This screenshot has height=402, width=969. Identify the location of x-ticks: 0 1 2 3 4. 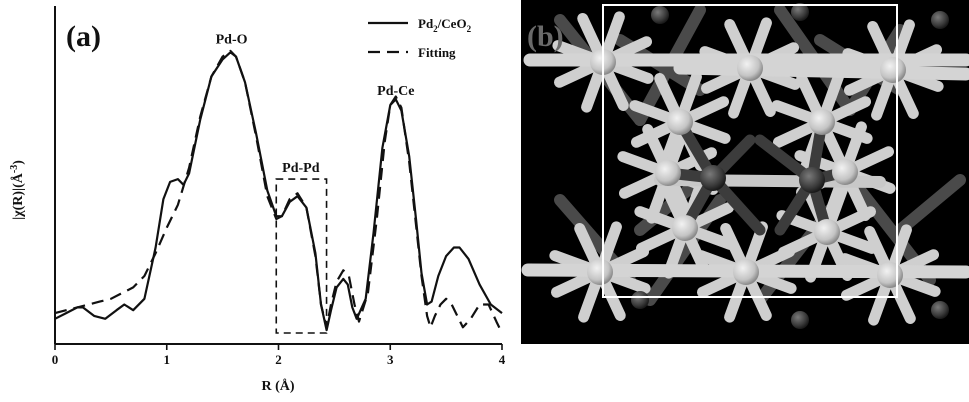
(279, 355).